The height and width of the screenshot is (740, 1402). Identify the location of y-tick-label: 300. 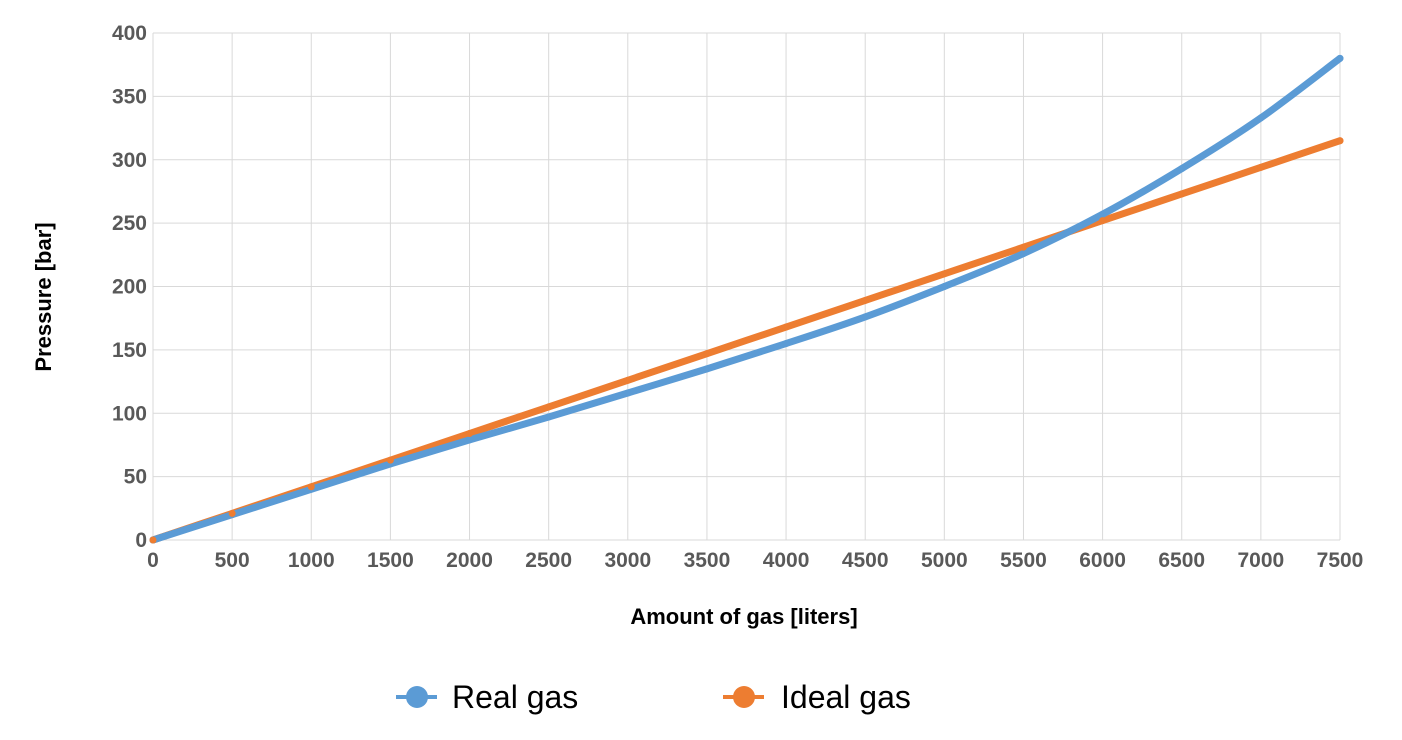
(129, 160).